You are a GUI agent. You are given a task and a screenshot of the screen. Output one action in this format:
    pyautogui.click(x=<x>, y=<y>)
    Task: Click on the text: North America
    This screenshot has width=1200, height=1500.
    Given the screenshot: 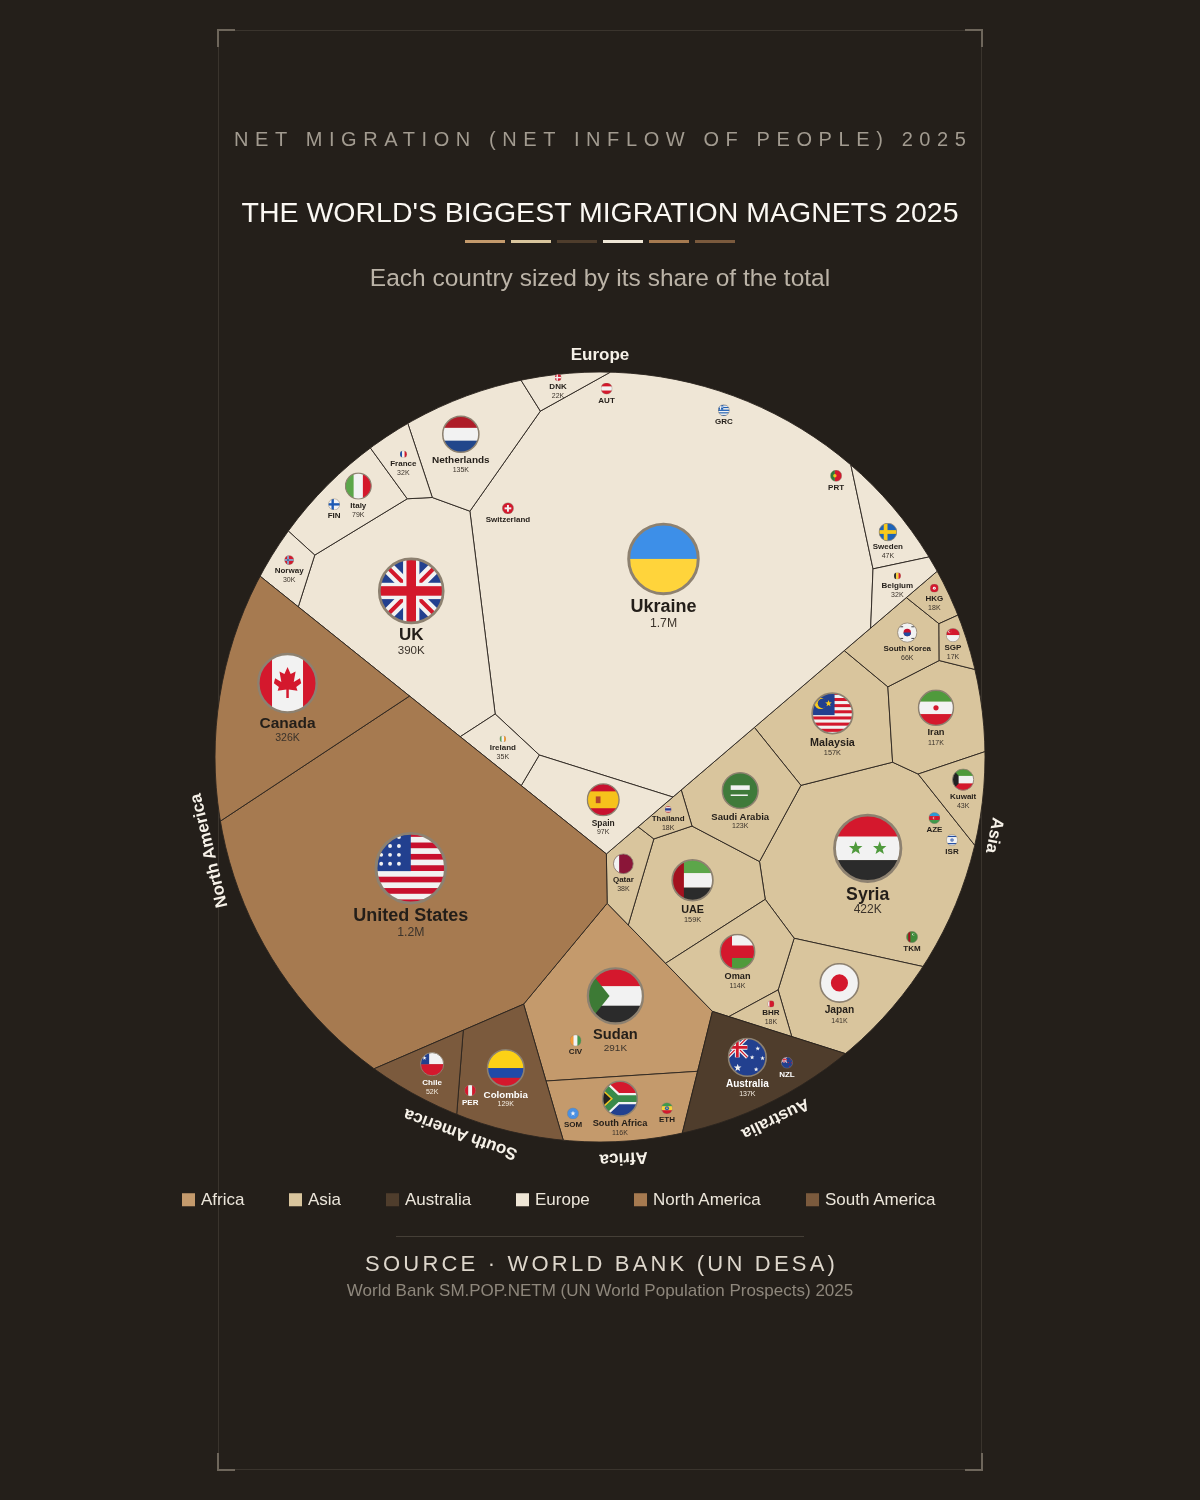 What is the action you would take?
    pyautogui.click(x=208, y=850)
    